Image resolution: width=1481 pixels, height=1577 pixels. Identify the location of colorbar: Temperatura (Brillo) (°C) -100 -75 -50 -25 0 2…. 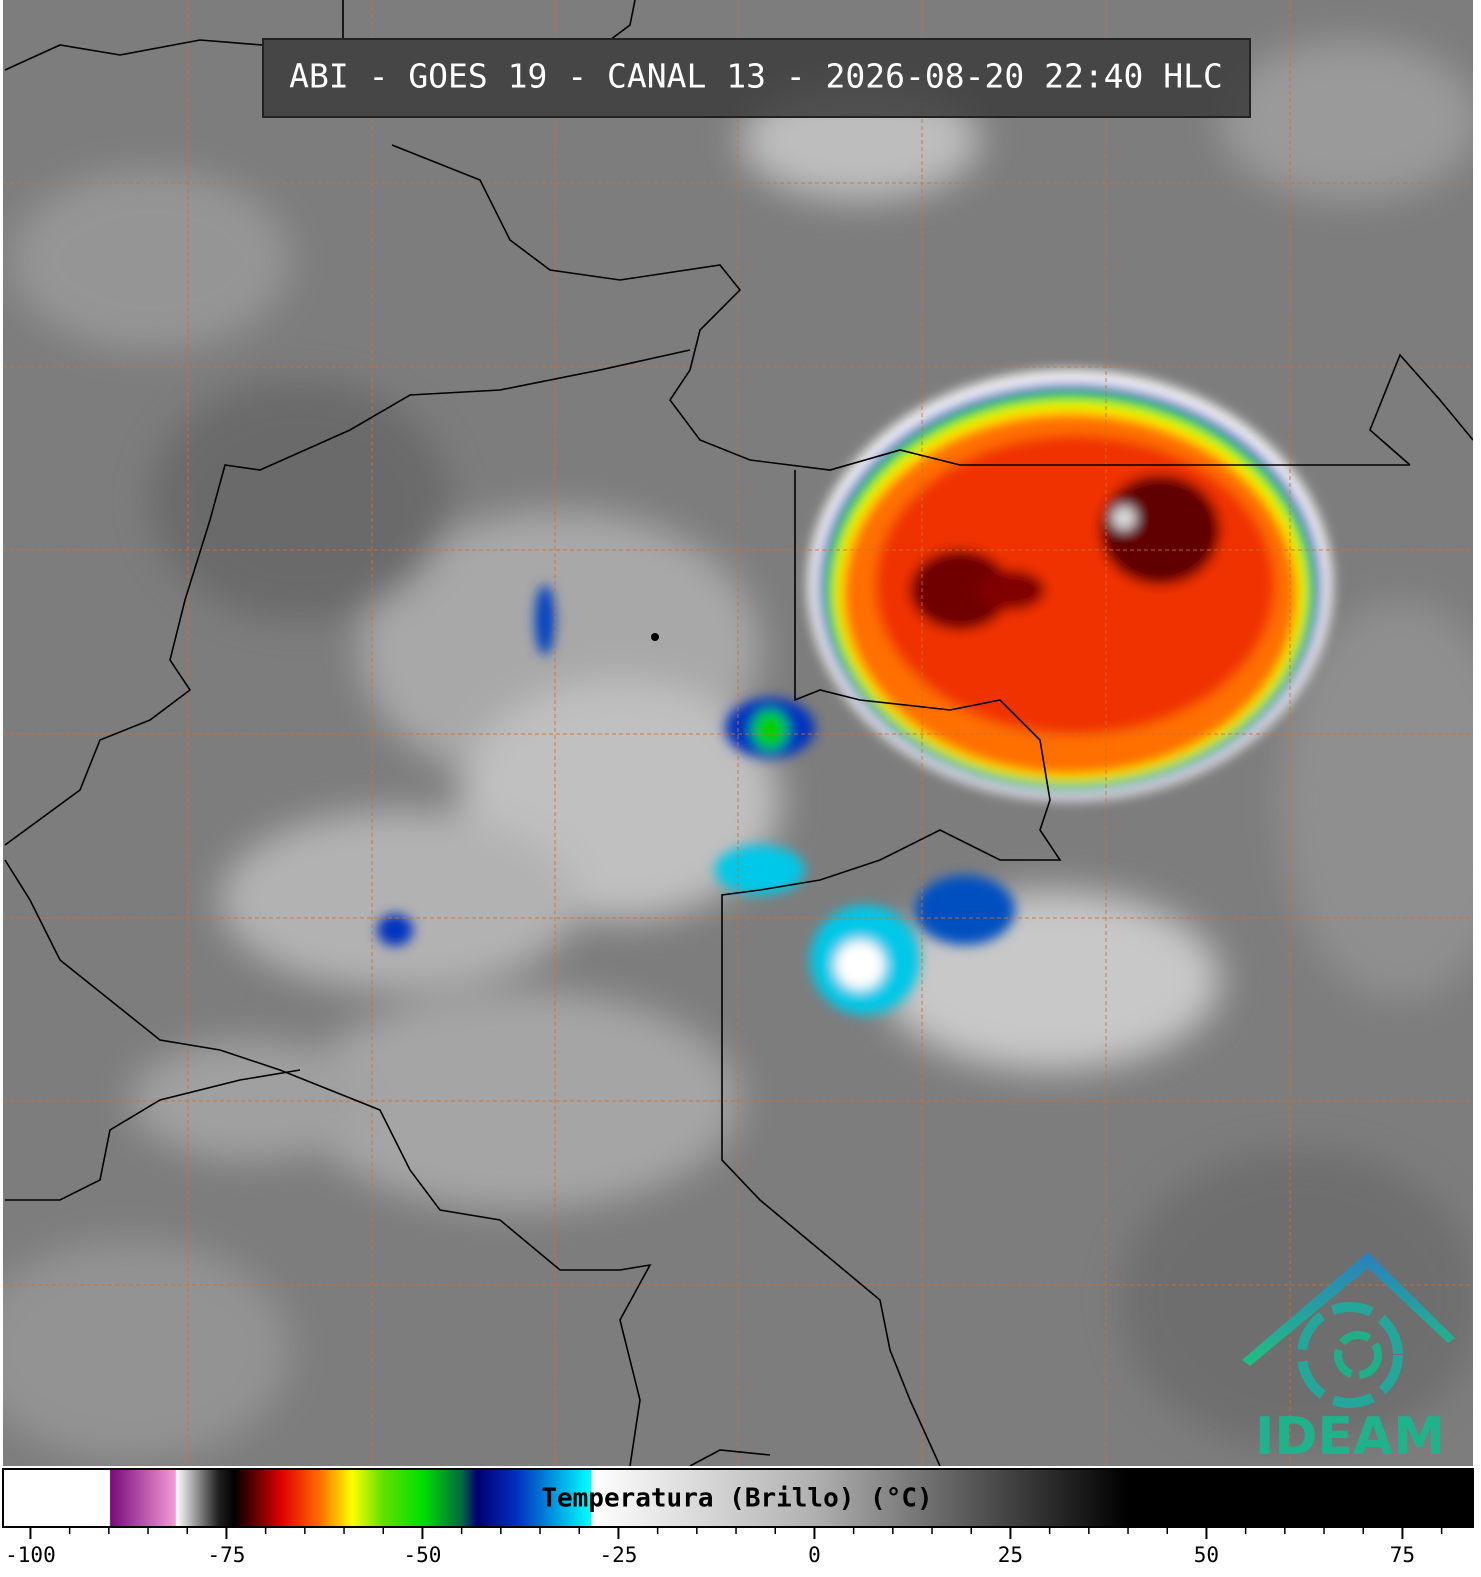
(738, 1517).